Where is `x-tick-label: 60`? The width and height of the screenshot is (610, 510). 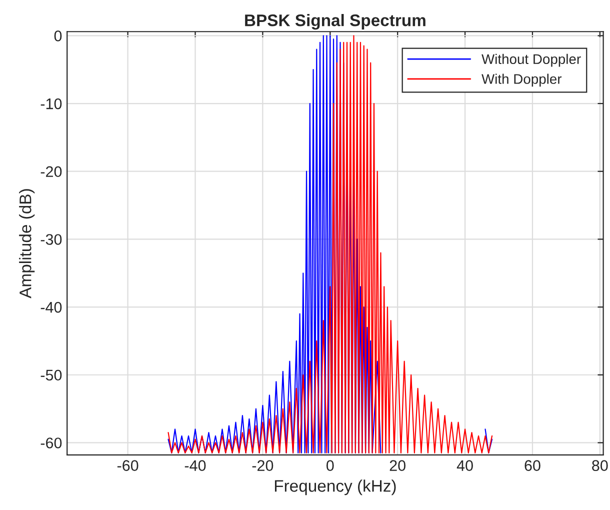
x-tick-label: 60 is located at coordinates (532, 466).